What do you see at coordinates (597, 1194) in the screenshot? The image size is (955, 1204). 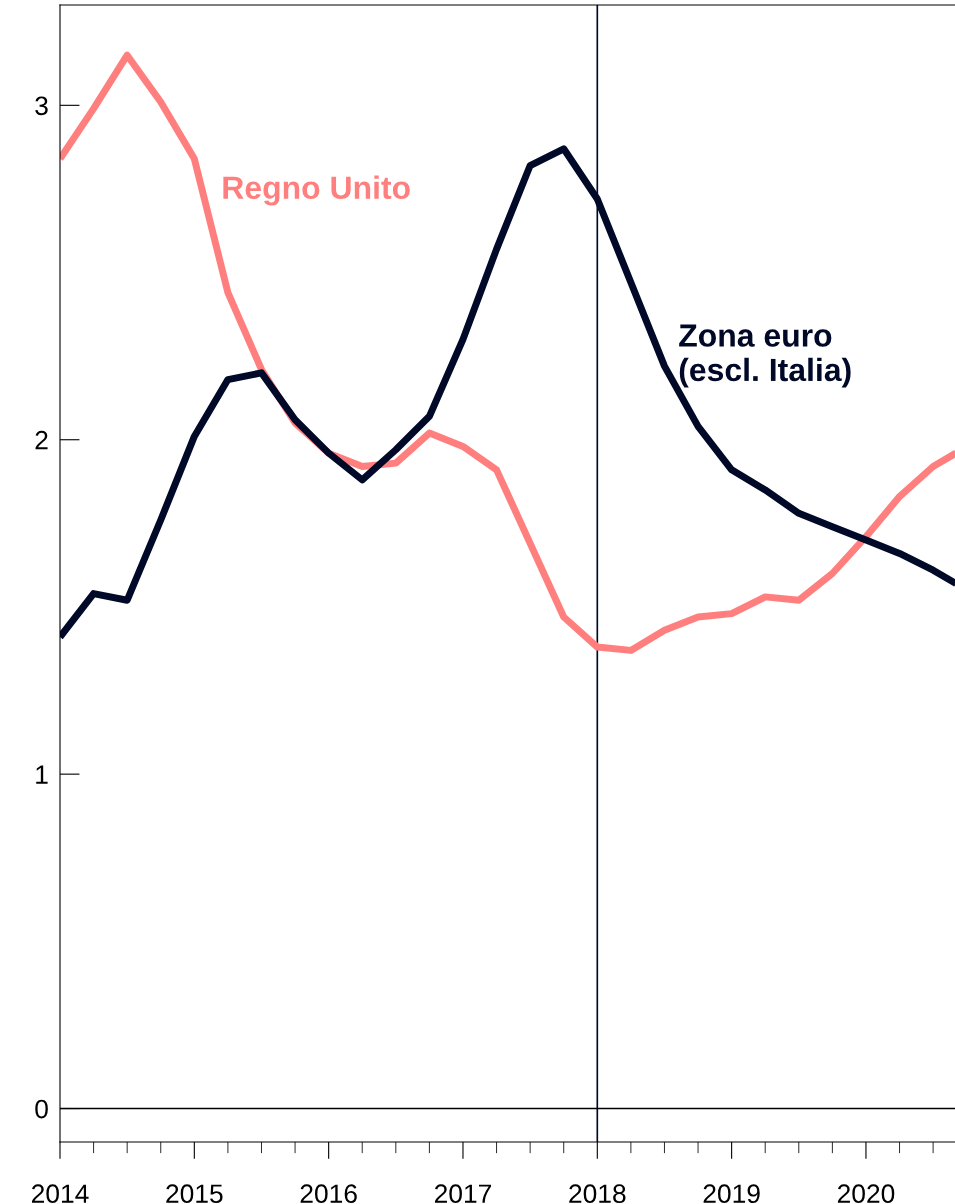 I see `x-tick-label: 2018` at bounding box center [597, 1194].